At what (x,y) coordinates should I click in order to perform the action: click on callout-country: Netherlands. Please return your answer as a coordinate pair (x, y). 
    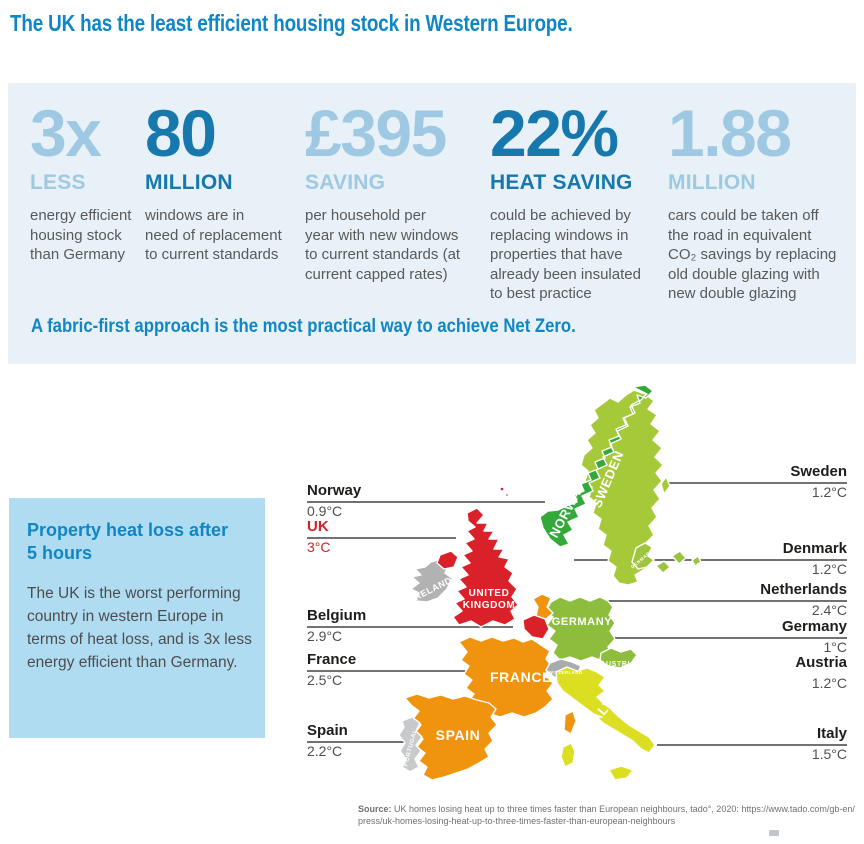
    Looking at the image, I should click on (803, 589).